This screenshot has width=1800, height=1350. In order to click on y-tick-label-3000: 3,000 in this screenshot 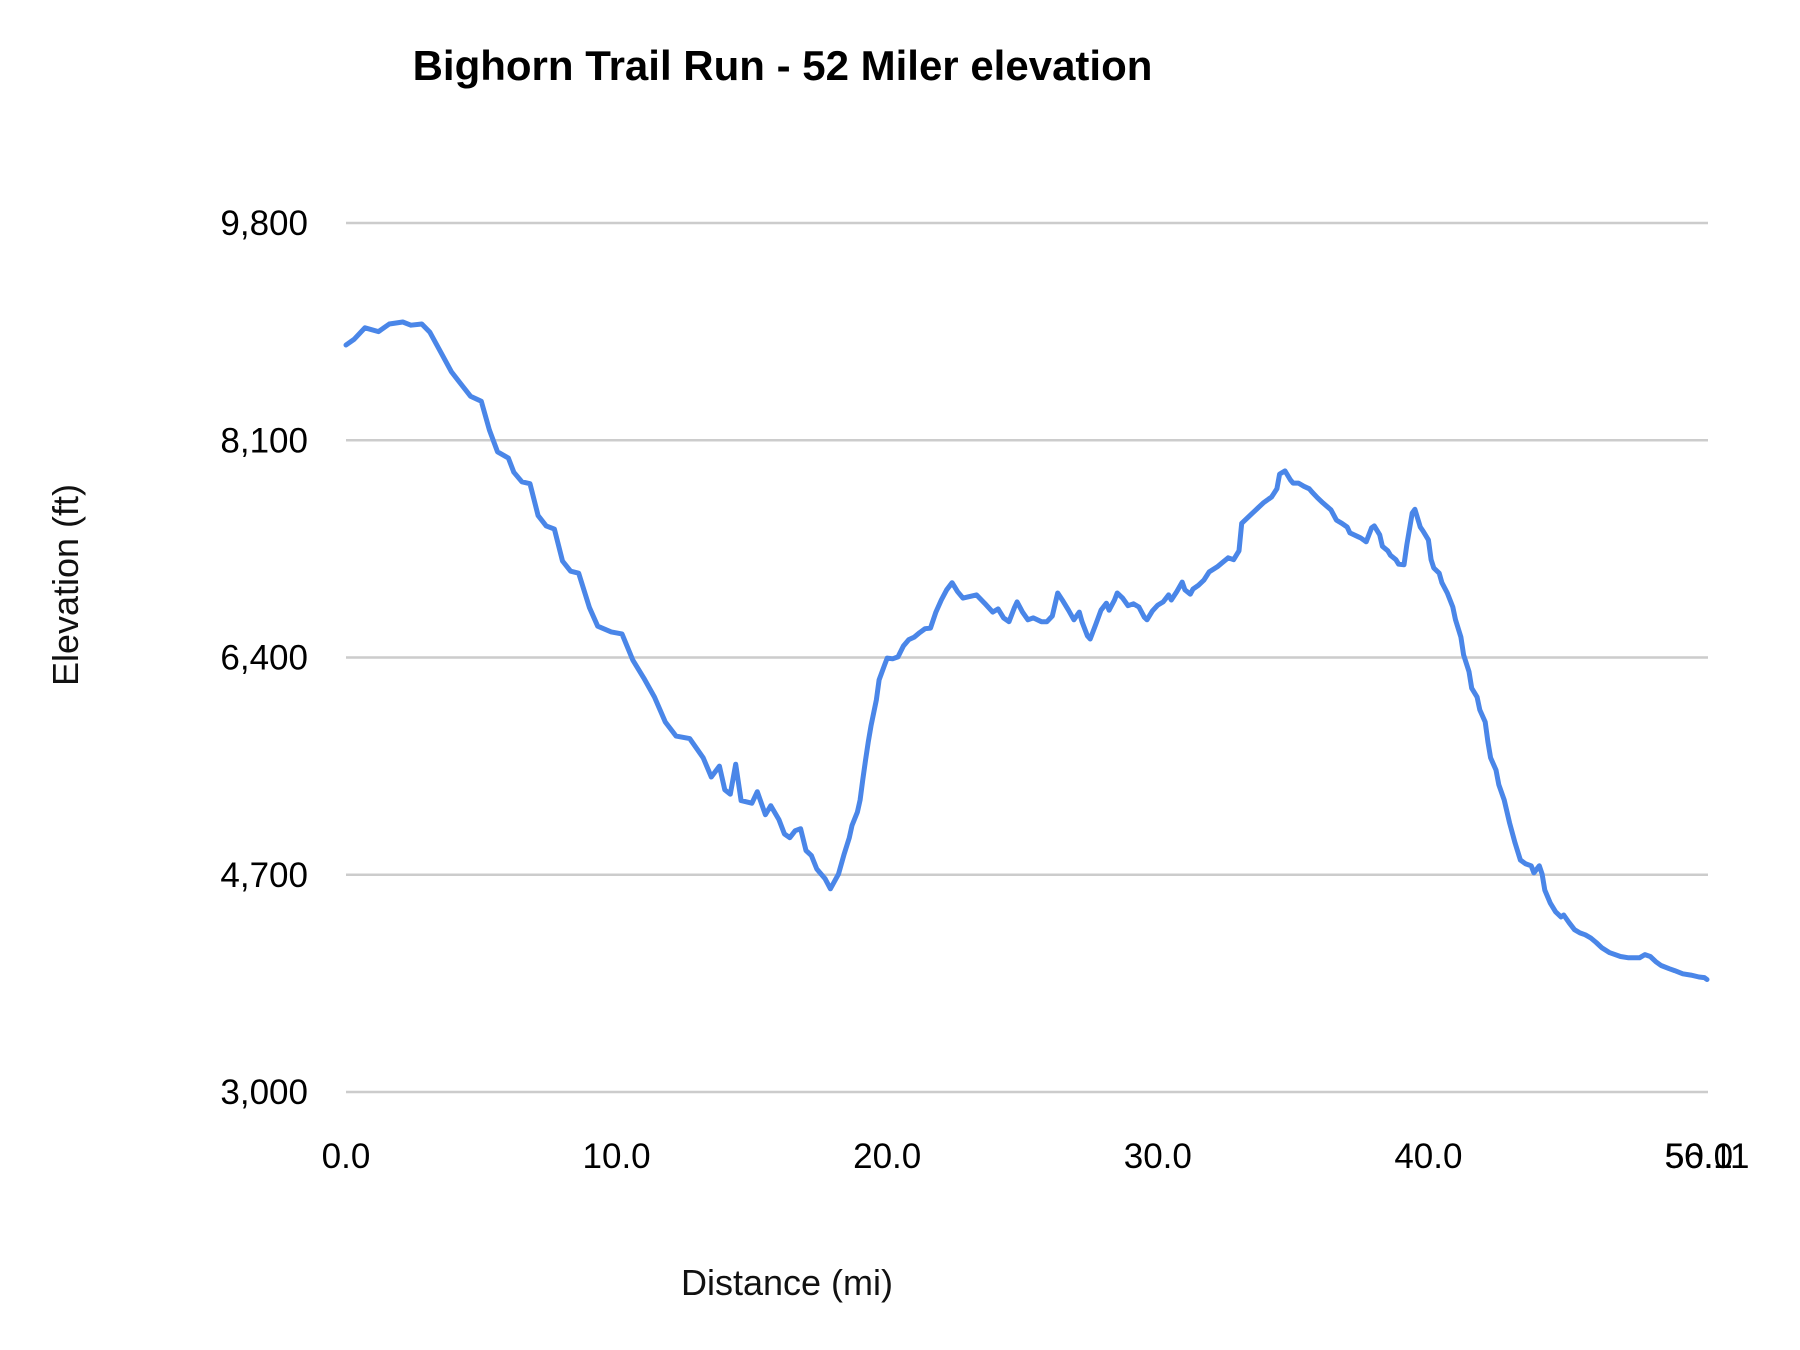, I will do `click(264, 1092)`.